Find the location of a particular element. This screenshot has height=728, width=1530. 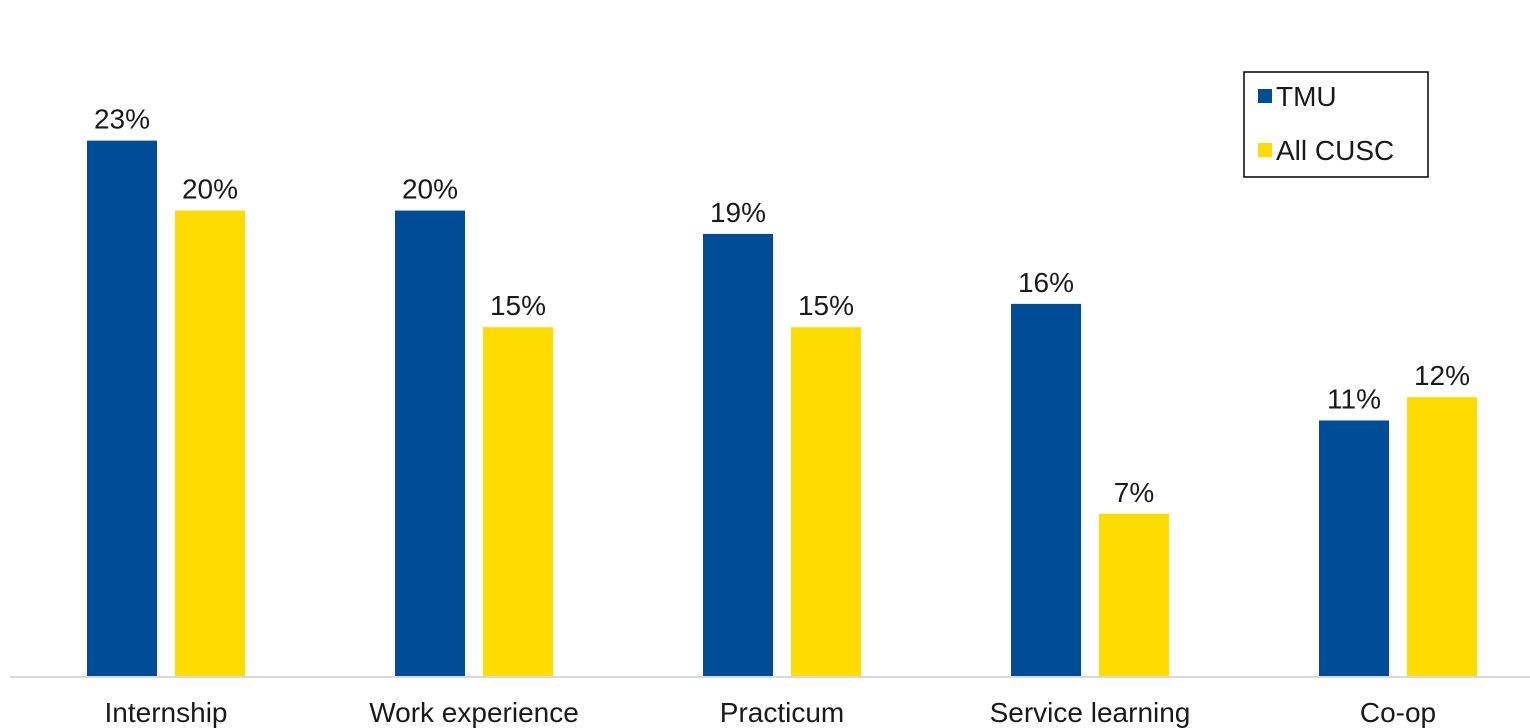

bar-all-cusc-internship is located at coordinates (210, 443).